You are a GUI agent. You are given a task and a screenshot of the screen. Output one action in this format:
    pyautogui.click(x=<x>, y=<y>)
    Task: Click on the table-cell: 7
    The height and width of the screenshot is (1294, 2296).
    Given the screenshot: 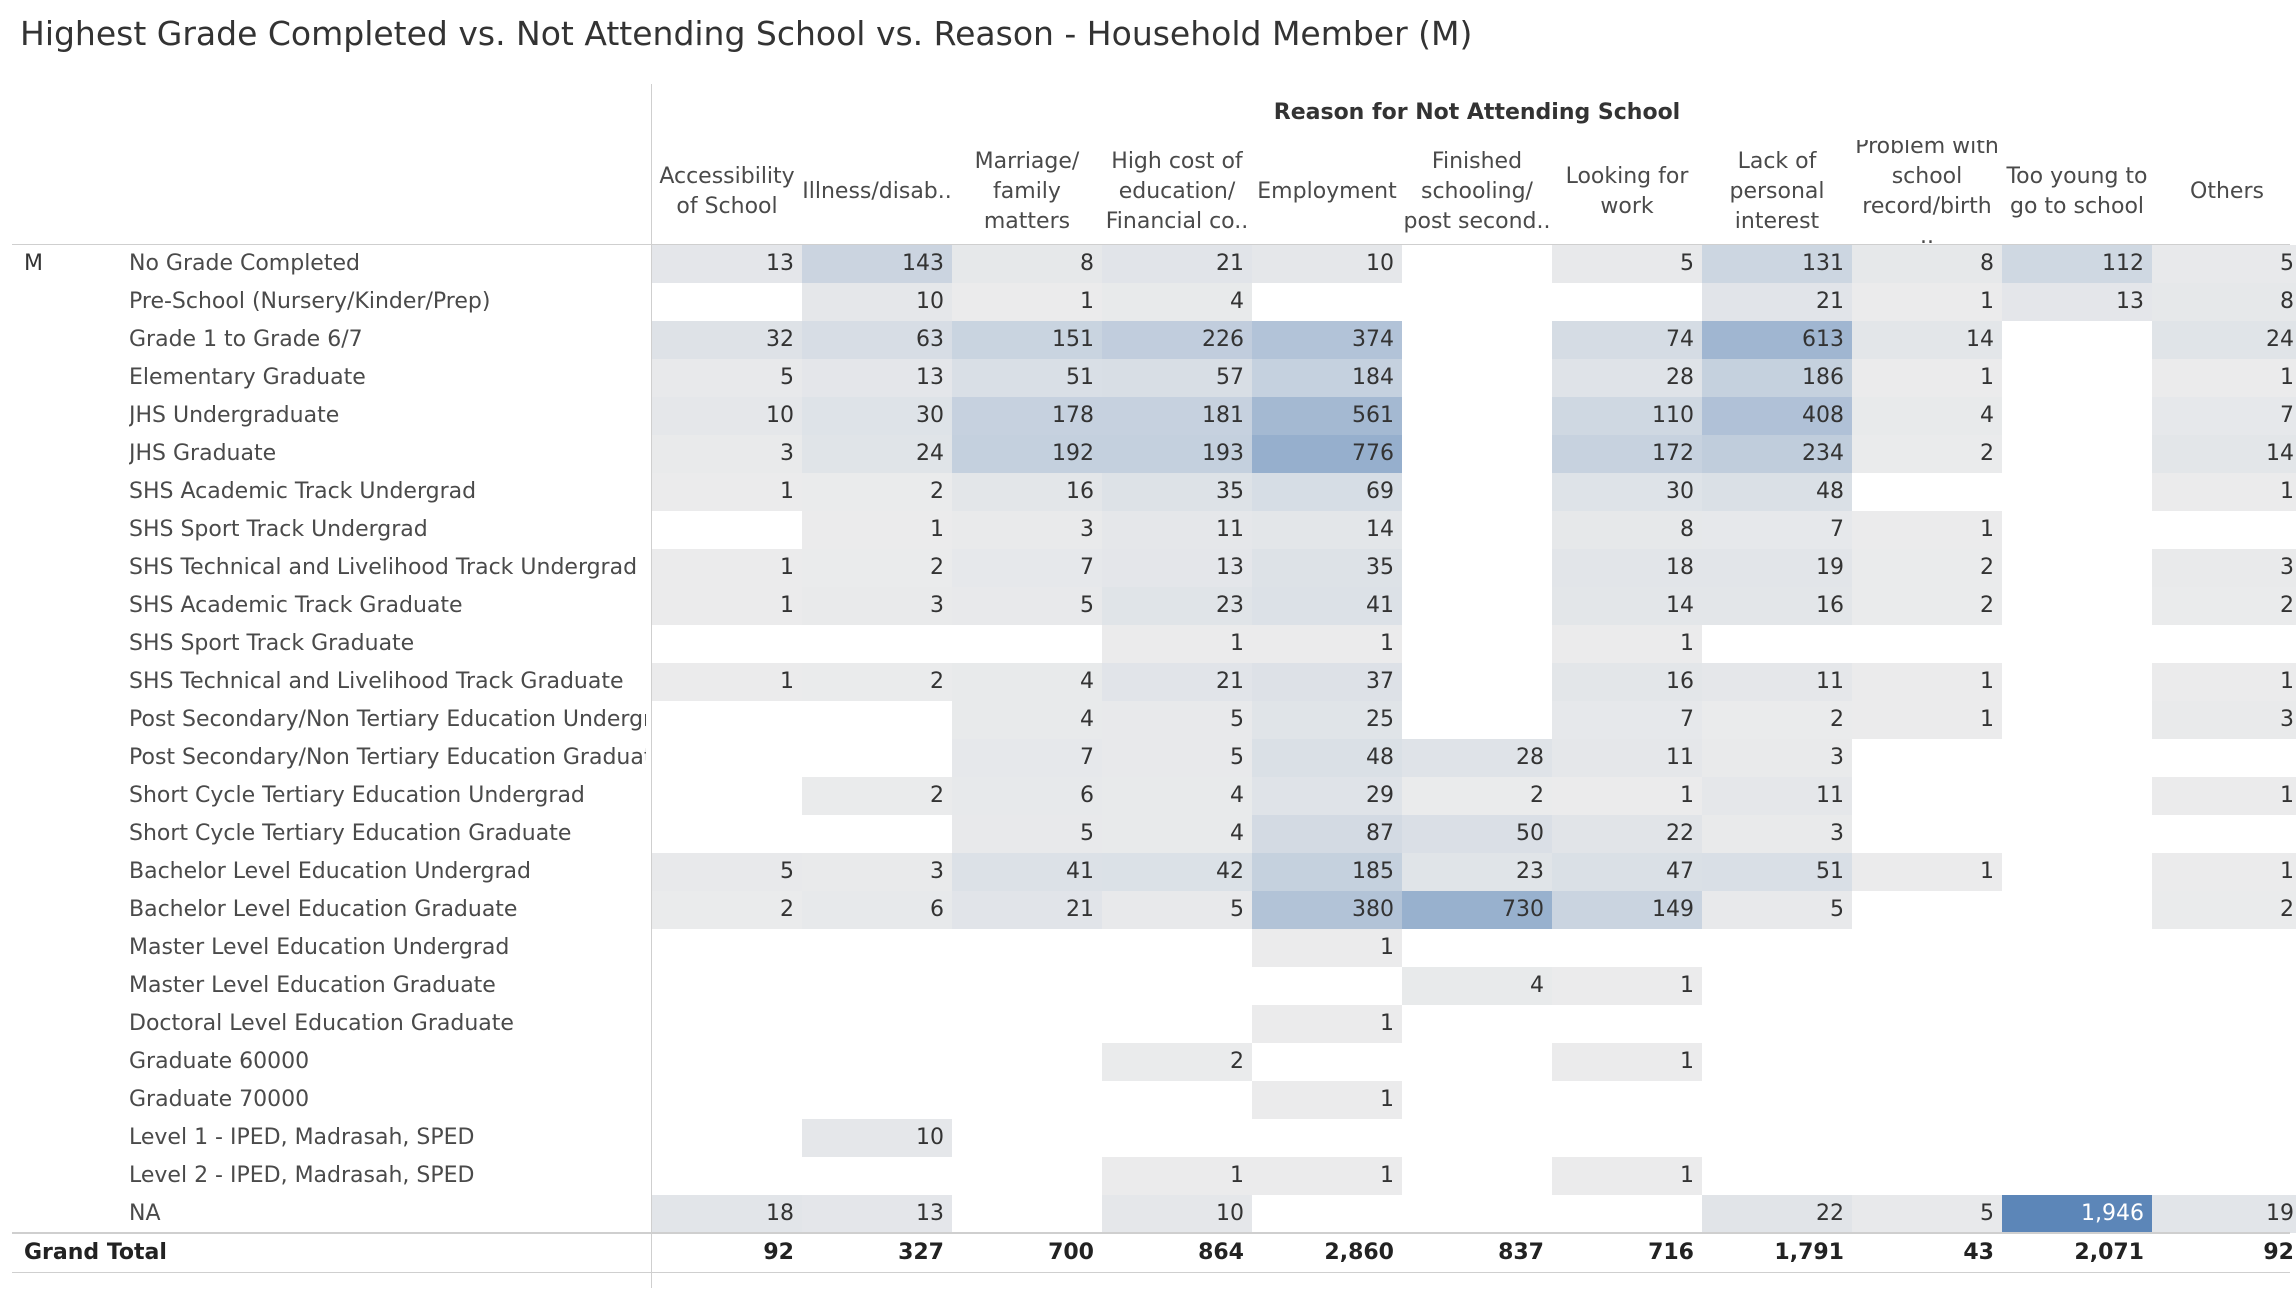 What is the action you would take?
    pyautogui.click(x=1627, y=720)
    